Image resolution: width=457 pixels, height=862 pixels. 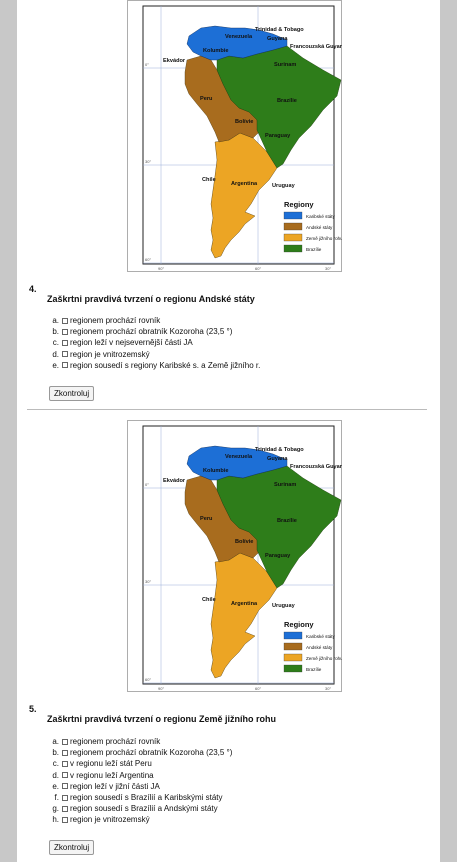 What do you see at coordinates (33, 709) in the screenshot?
I see `question-number: 5.` at bounding box center [33, 709].